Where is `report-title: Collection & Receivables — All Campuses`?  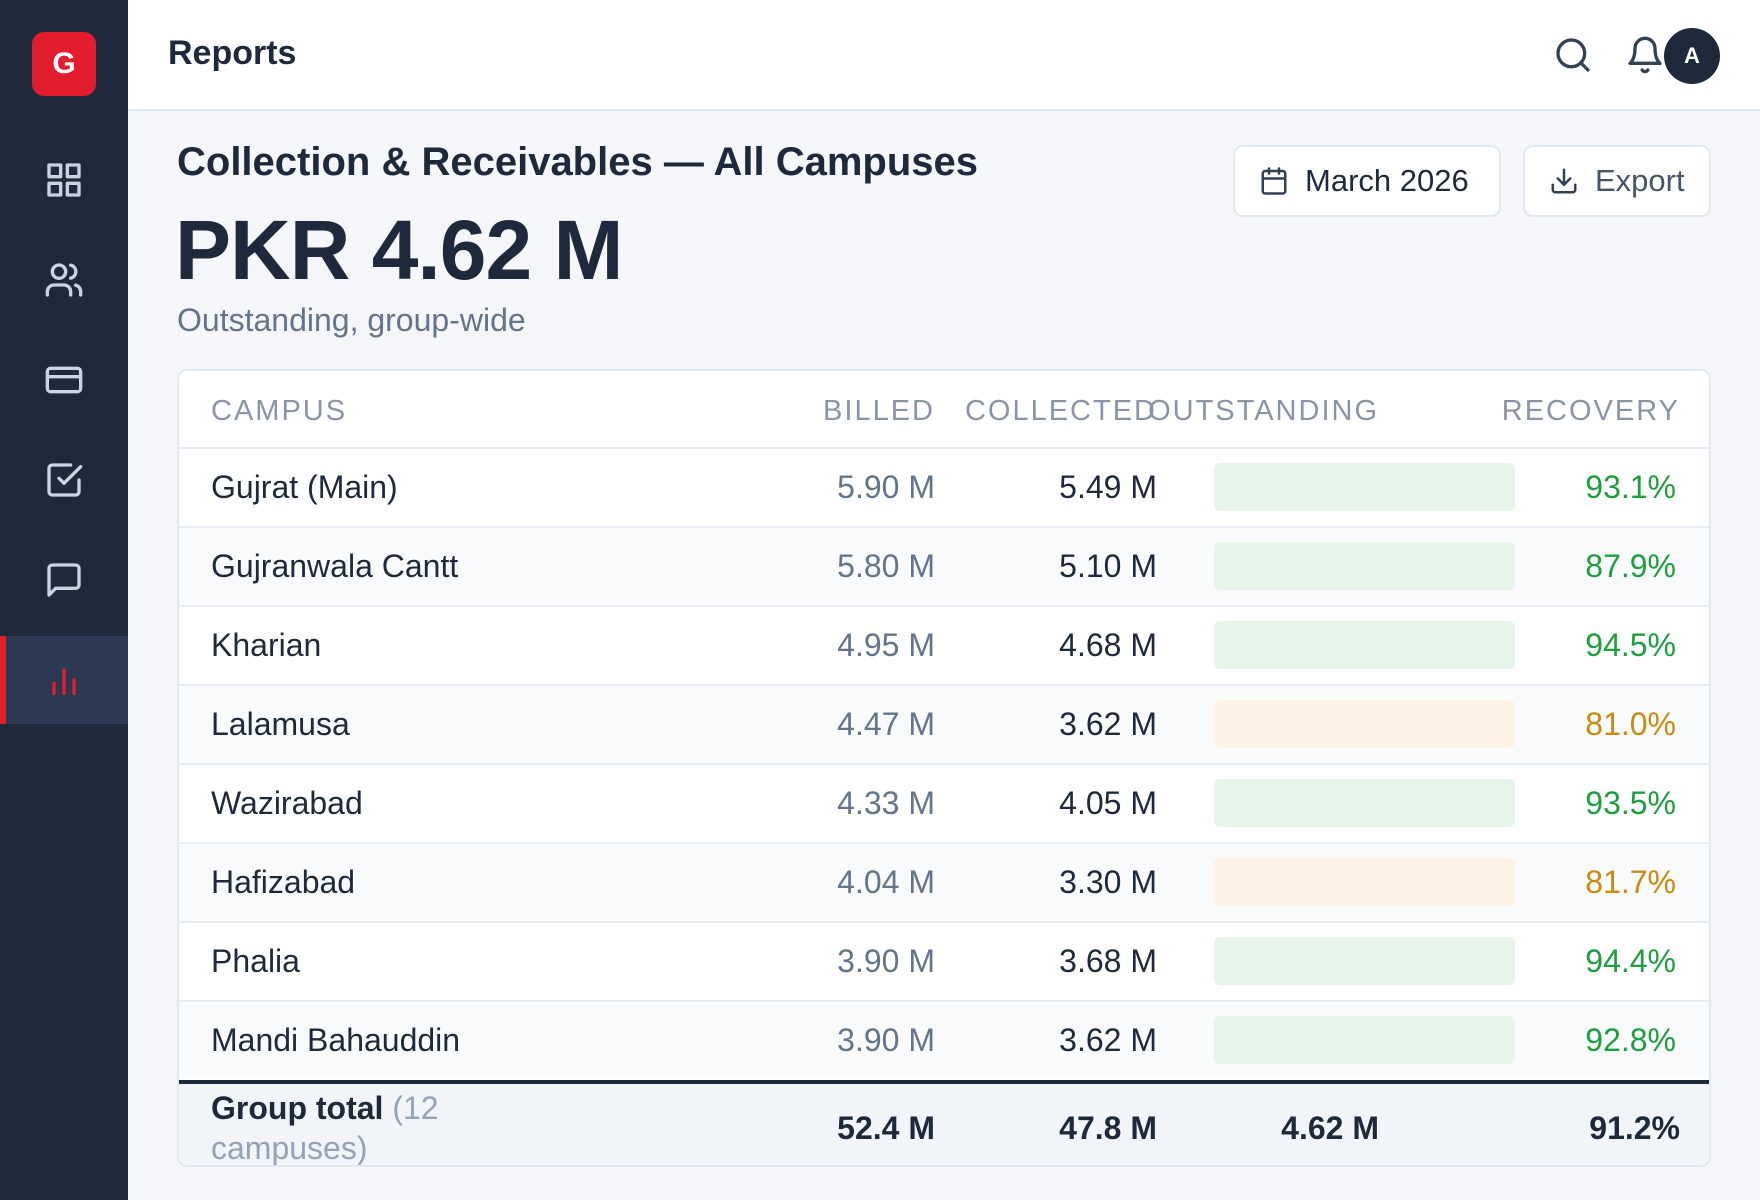
report-title: Collection & Receivables — All Campuses is located at coordinates (577, 162).